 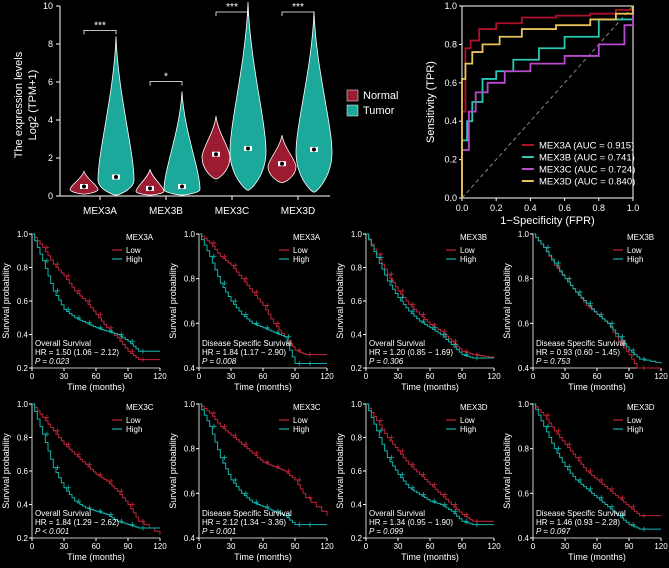 I want to click on km-hazard-ratio: HR = 1.84 (1.17 − 2.90), so click(x=244, y=352).